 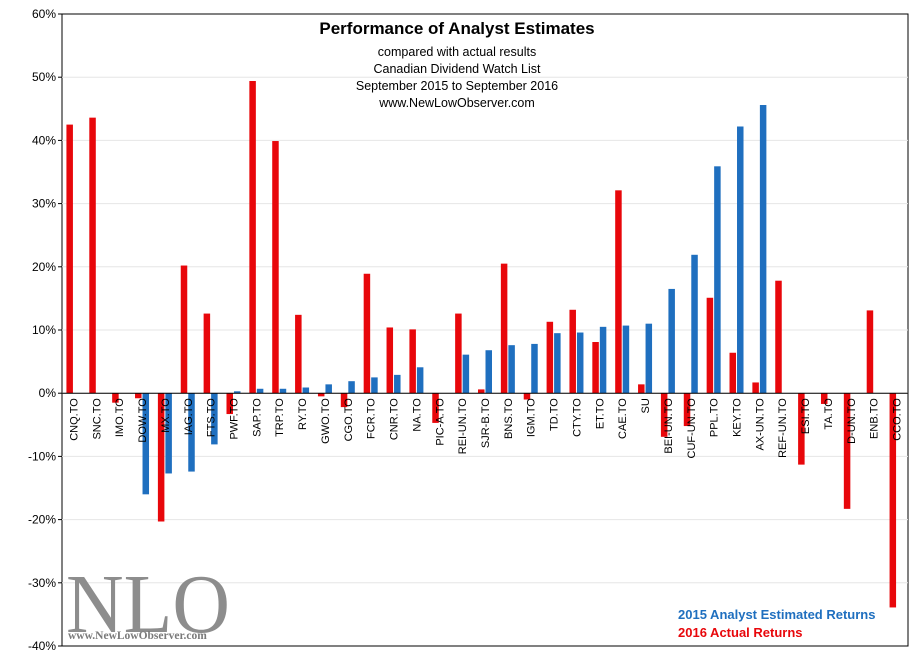 I want to click on bar-actual-GWO.TO, so click(x=321, y=395).